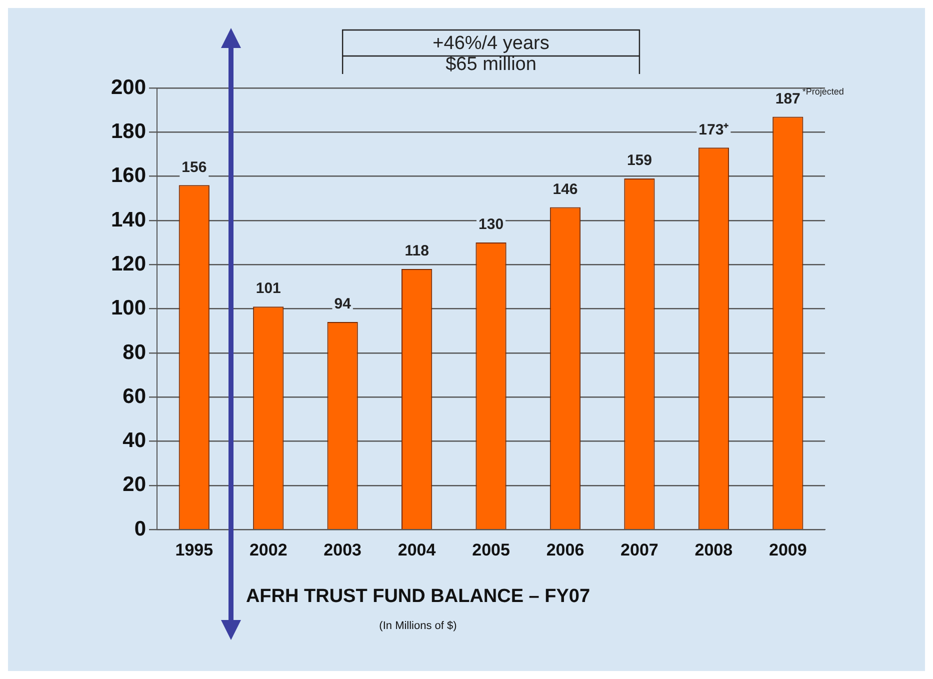 The height and width of the screenshot is (679, 933). Describe the element at coordinates (343, 304) in the screenshot. I see `data-label: 94` at that location.